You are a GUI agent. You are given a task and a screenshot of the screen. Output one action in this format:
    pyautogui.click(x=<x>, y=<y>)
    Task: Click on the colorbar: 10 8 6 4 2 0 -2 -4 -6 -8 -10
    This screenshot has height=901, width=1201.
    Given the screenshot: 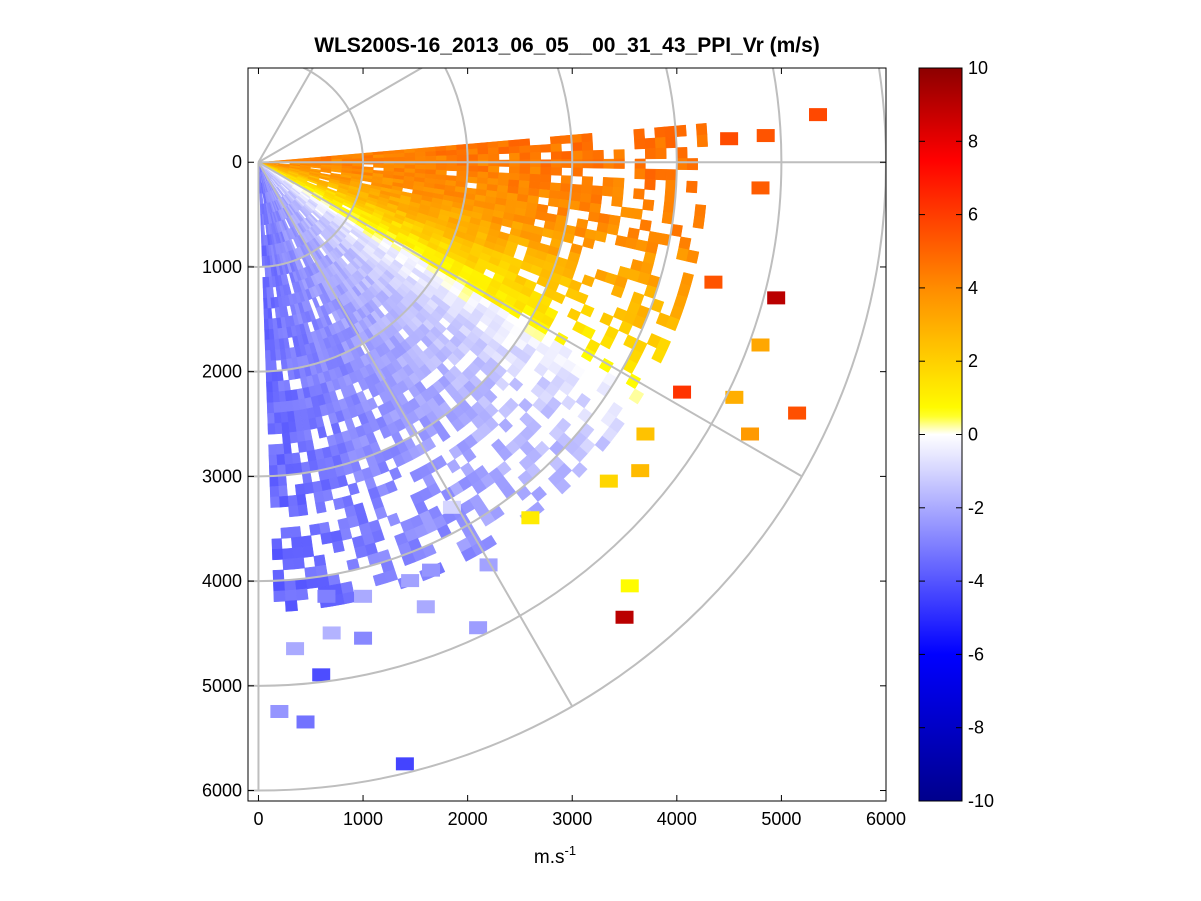 What is the action you would take?
    pyautogui.click(x=956, y=434)
    